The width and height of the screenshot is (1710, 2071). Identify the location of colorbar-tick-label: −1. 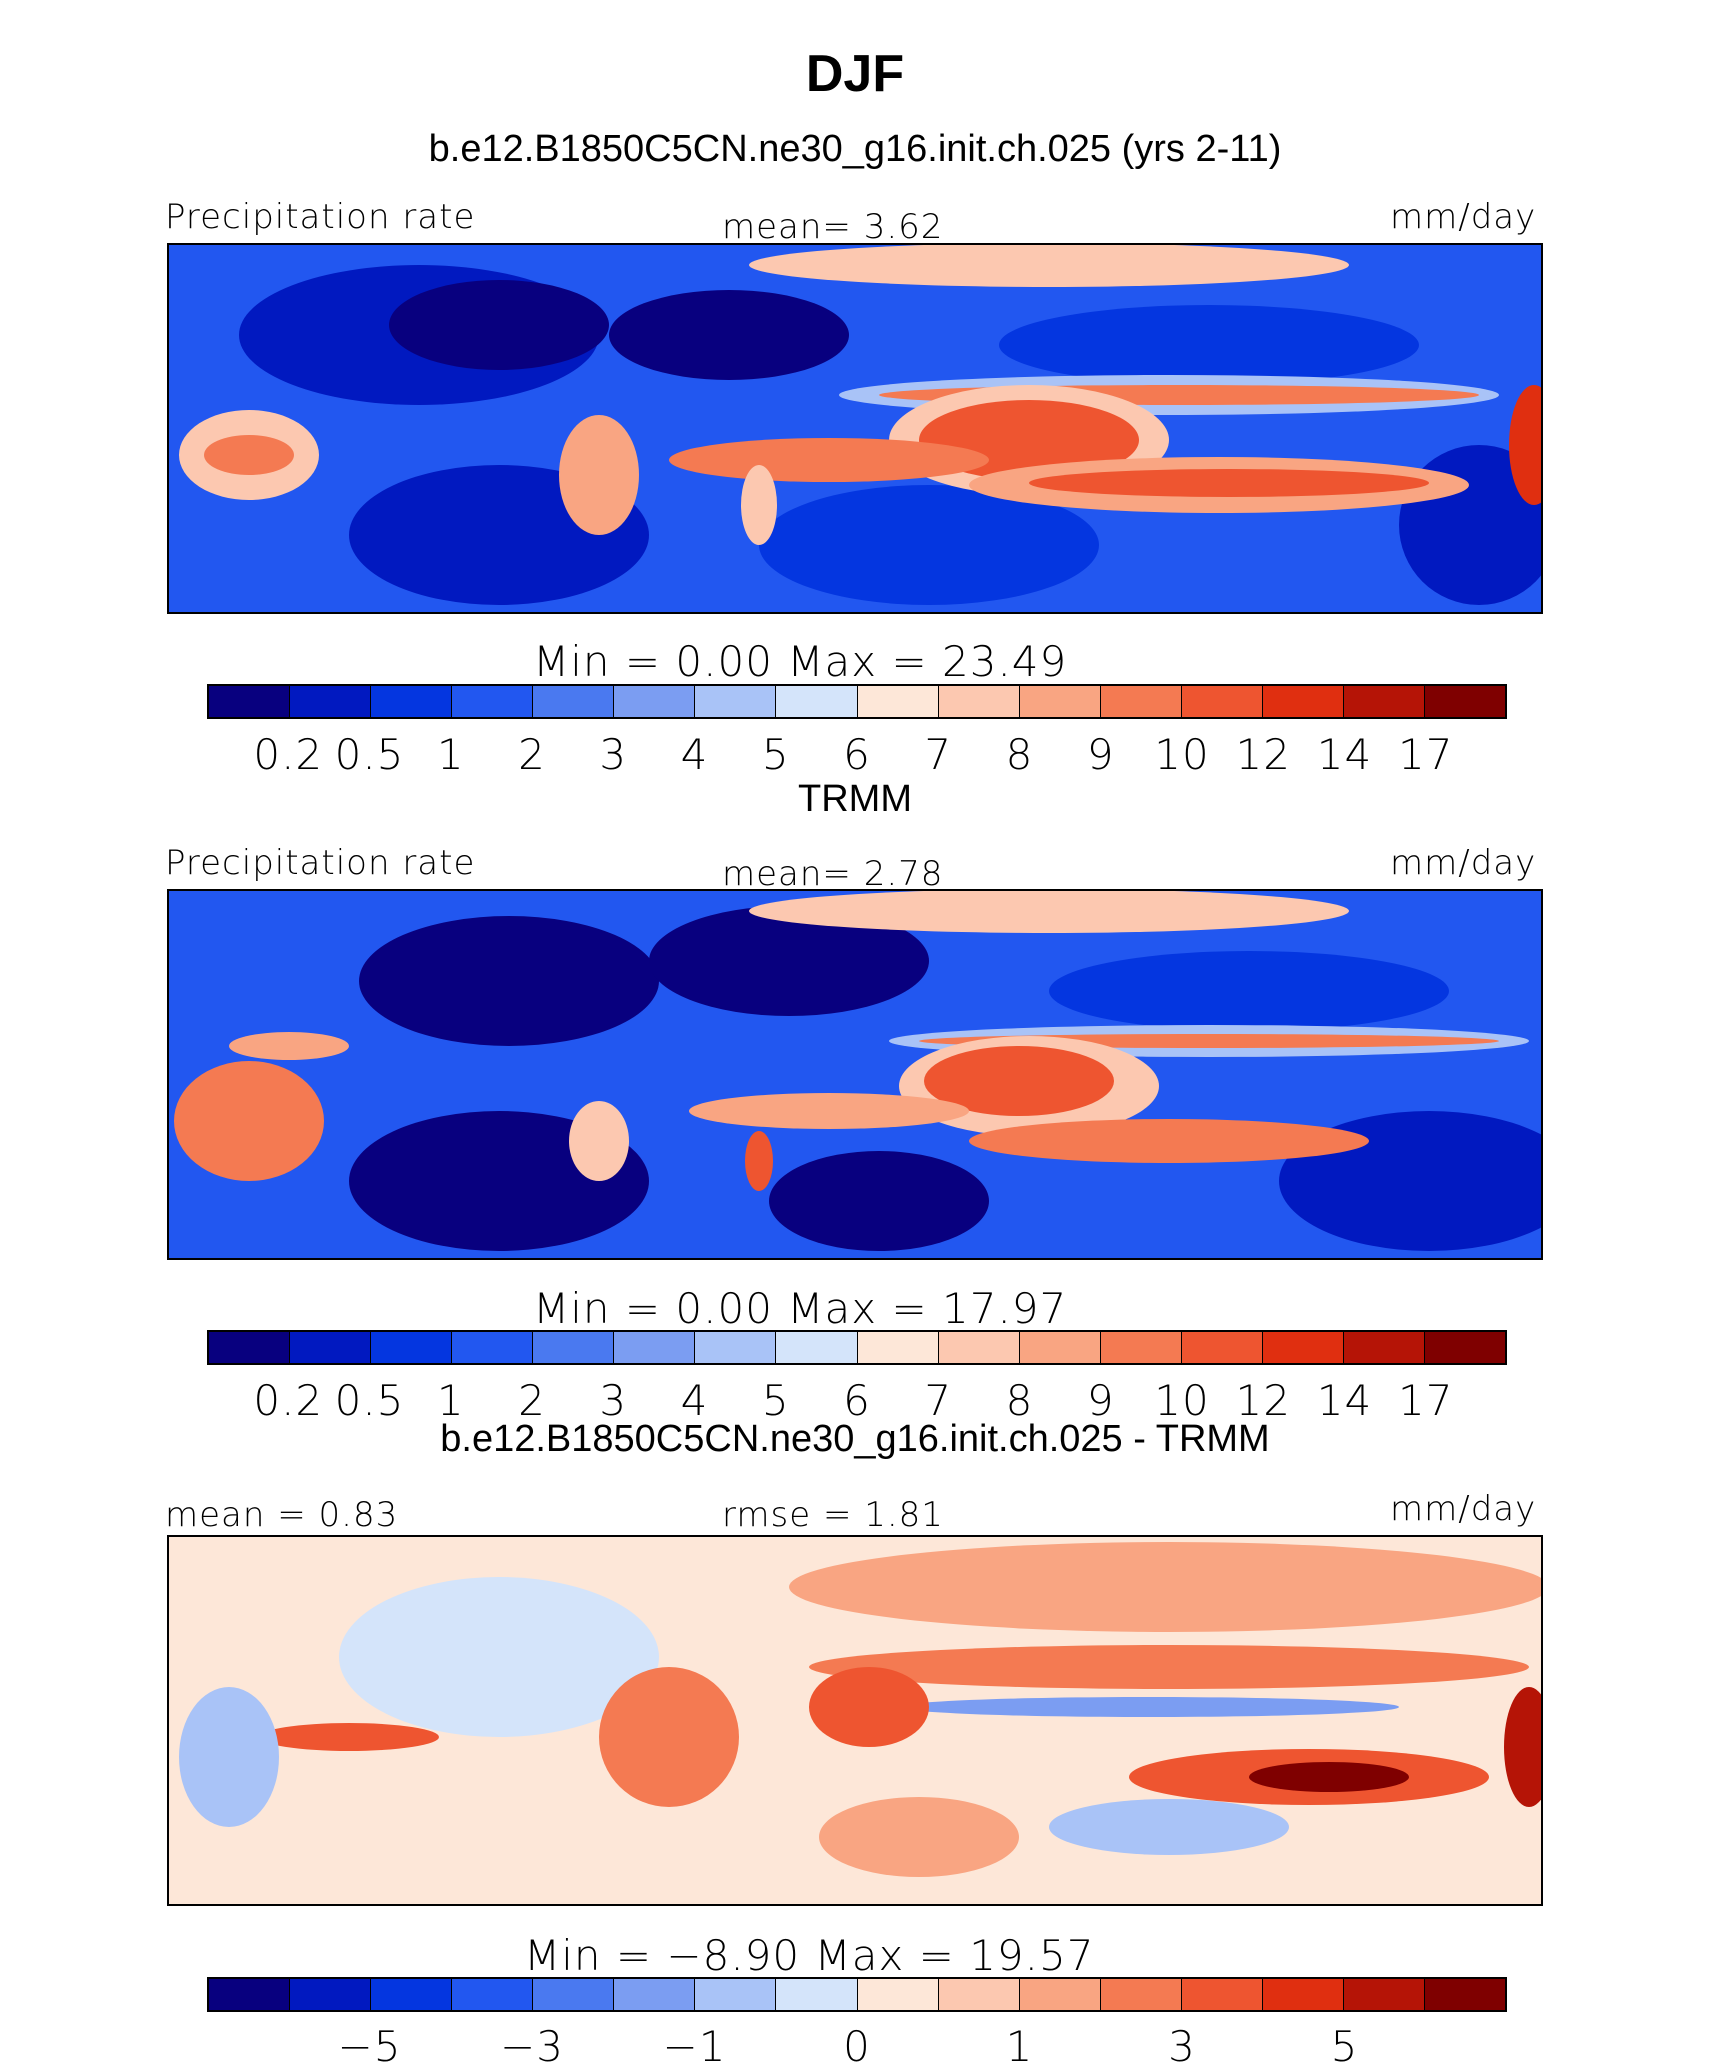
(694, 2046).